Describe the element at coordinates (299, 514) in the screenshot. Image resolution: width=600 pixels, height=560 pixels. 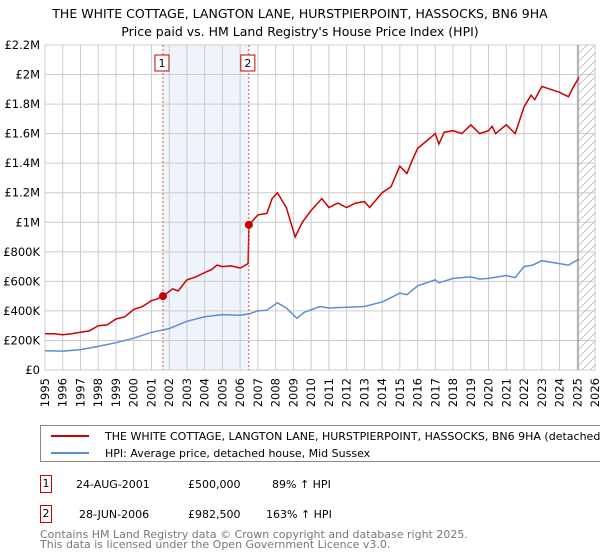
I see `sale-hpi-change: 163% ↑ HPI` at that location.